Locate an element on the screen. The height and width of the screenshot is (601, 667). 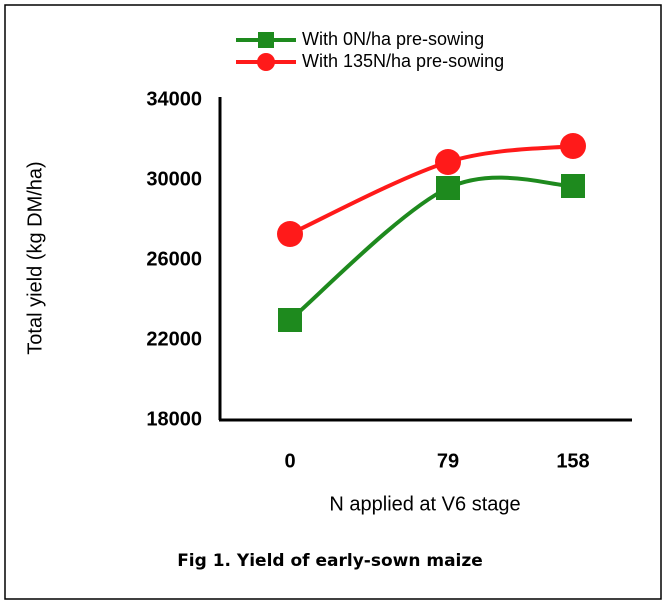
caption: Fig 1. Yield of early-sown maize is located at coordinates (330, 561).